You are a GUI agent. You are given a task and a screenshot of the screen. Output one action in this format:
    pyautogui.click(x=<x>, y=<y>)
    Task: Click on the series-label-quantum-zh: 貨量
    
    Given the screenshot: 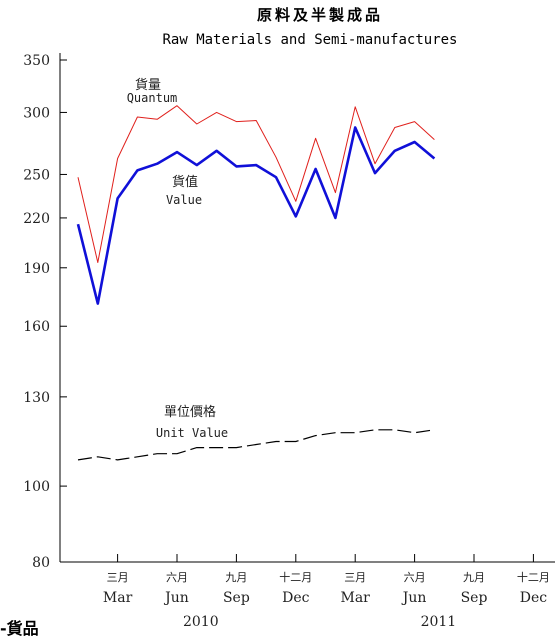 What is the action you would take?
    pyautogui.click(x=148, y=85)
    